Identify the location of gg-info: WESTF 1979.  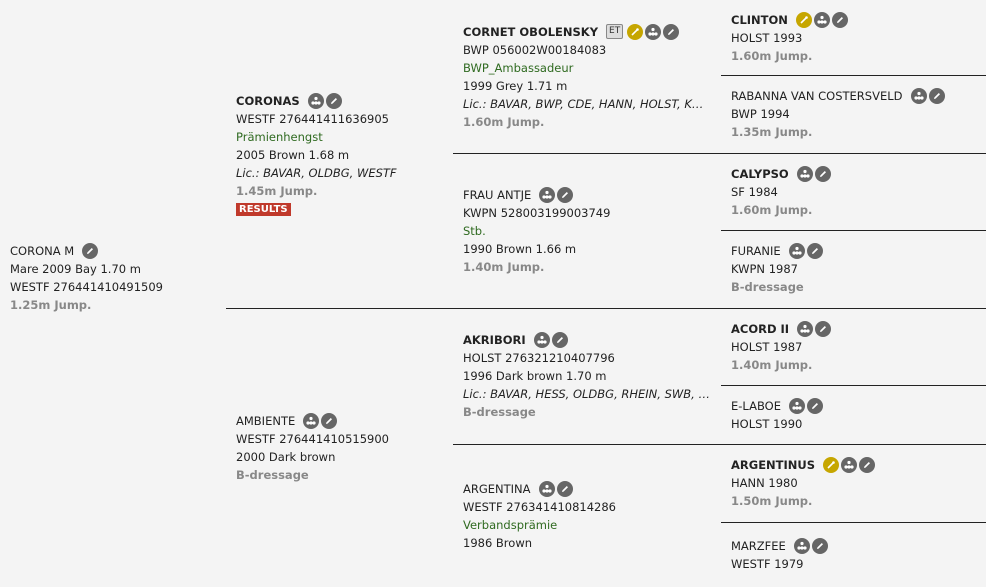
(767, 563).